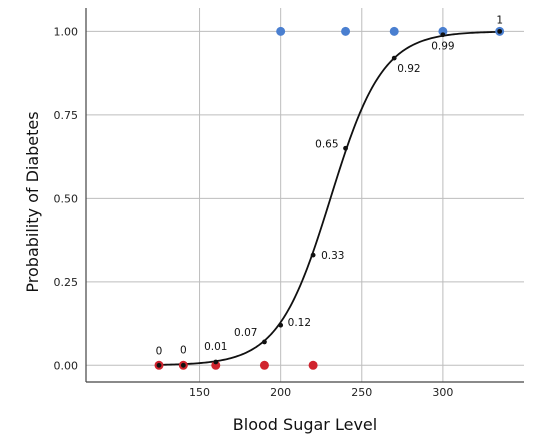  I want to click on x-axis-title: Blood Sugar Level, so click(305, 424).